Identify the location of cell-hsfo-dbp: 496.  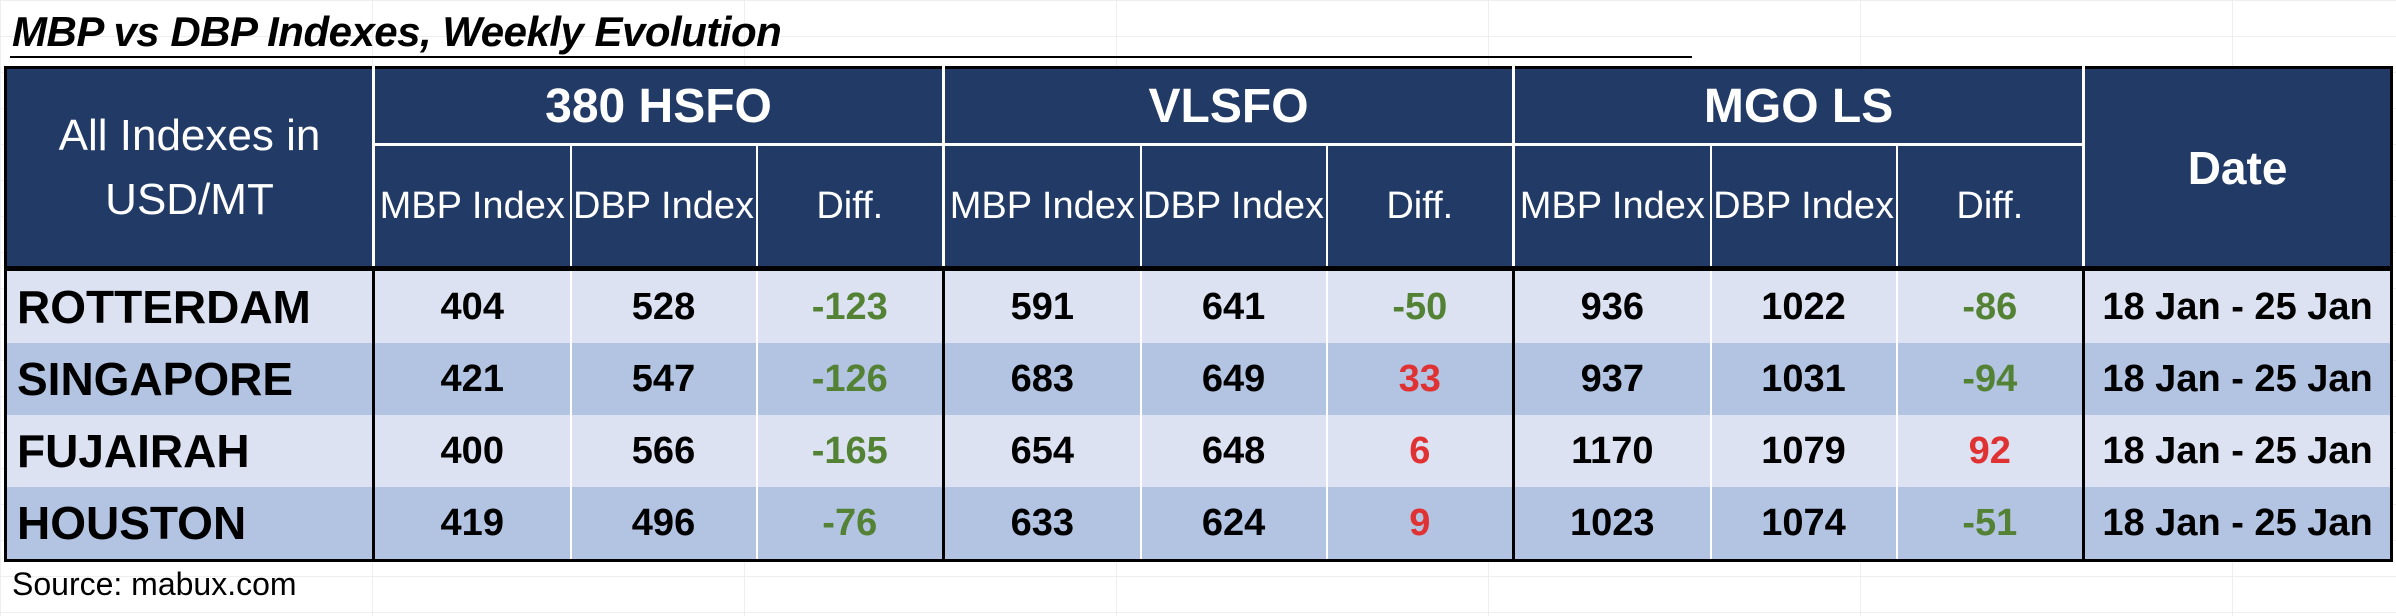
(664, 524).